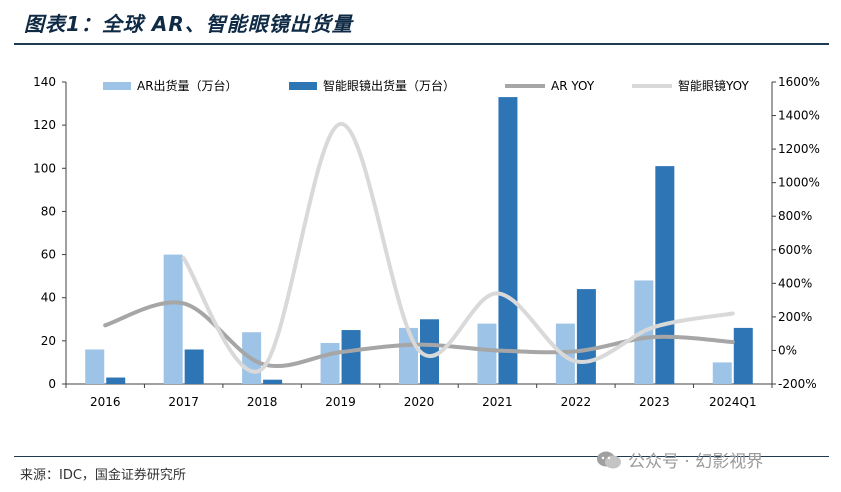 The height and width of the screenshot is (492, 841). Describe the element at coordinates (696, 462) in the screenshot. I see `watermark-text: 公众号 · 幻影视界` at that location.